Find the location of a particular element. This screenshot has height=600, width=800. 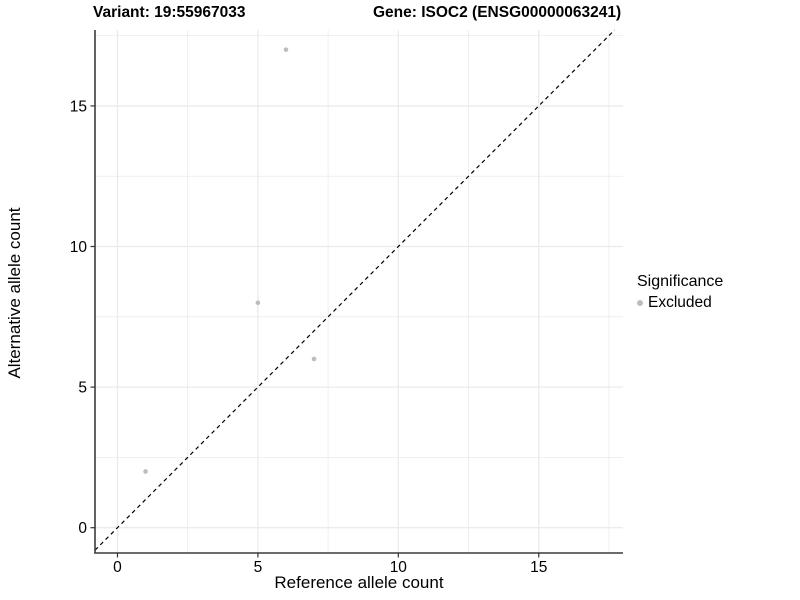

y-tick-label: 5 is located at coordinates (82, 388).